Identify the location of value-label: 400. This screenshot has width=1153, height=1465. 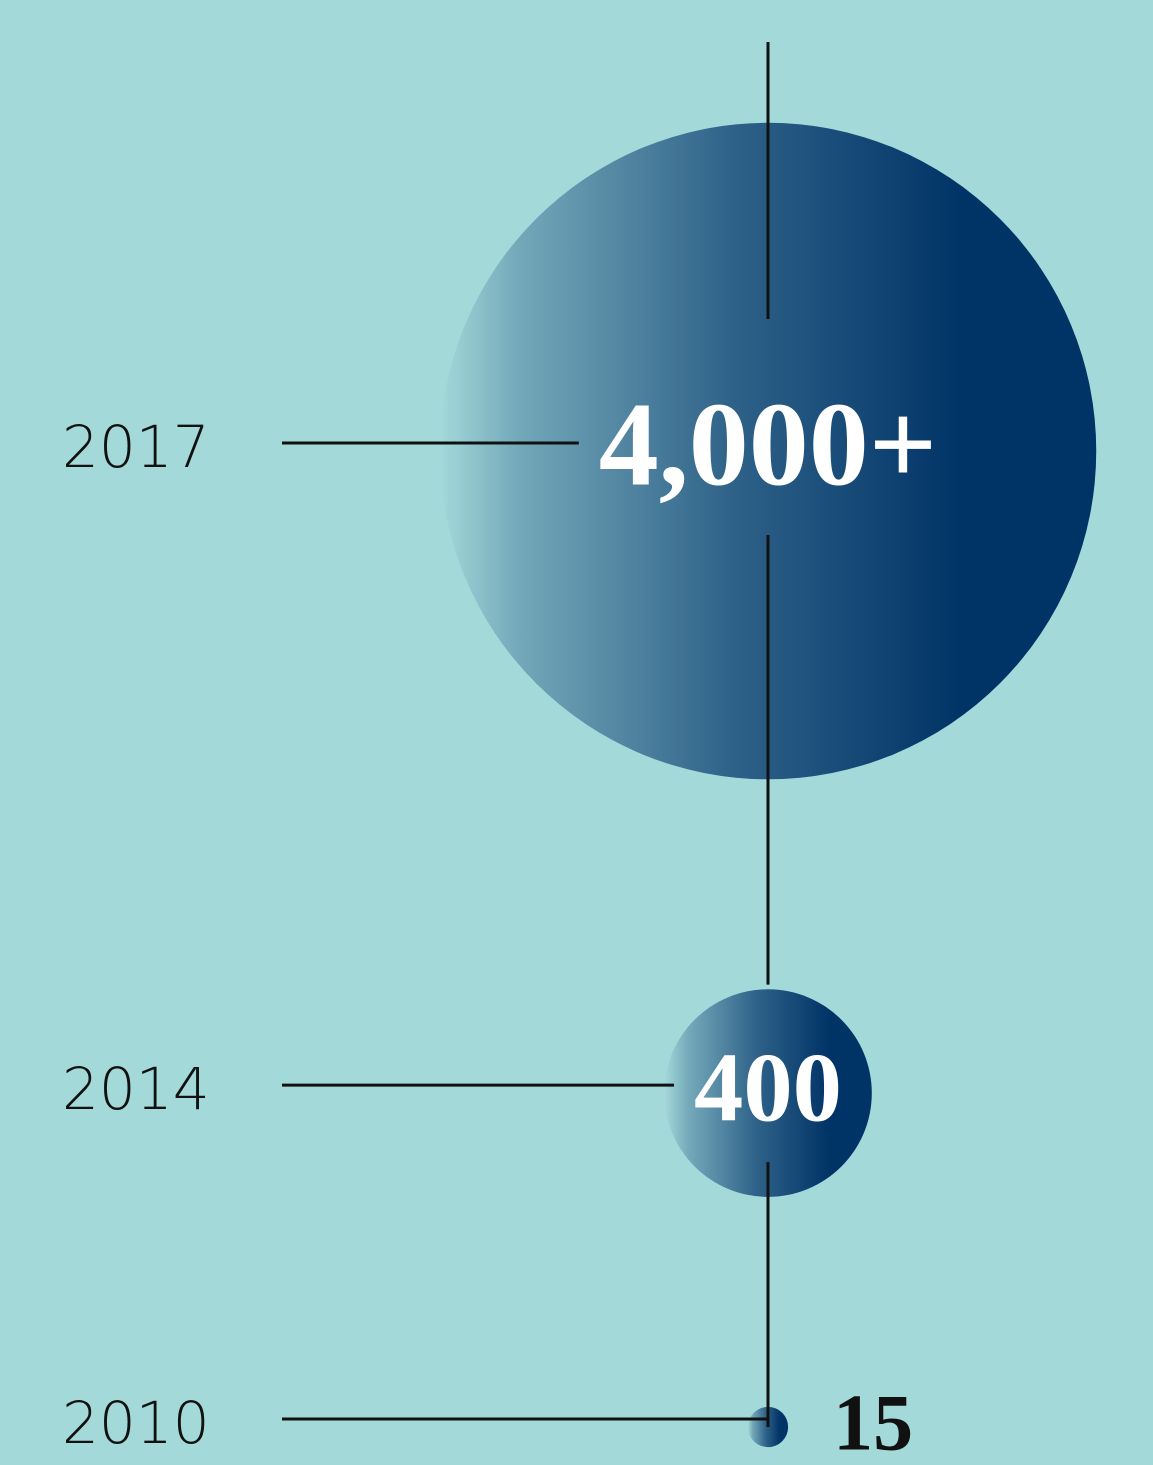
(768, 1088).